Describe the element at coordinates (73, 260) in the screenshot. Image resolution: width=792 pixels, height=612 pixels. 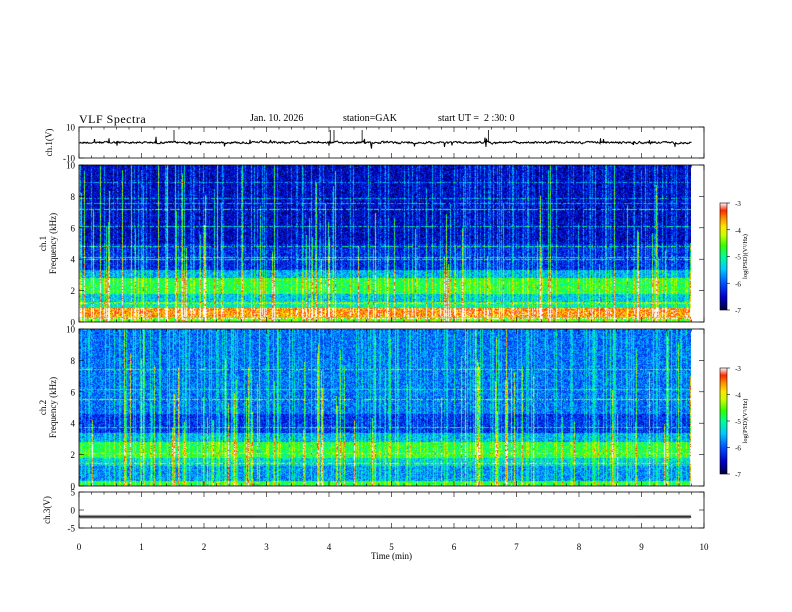
I see `s1-ytick-label: 4` at that location.